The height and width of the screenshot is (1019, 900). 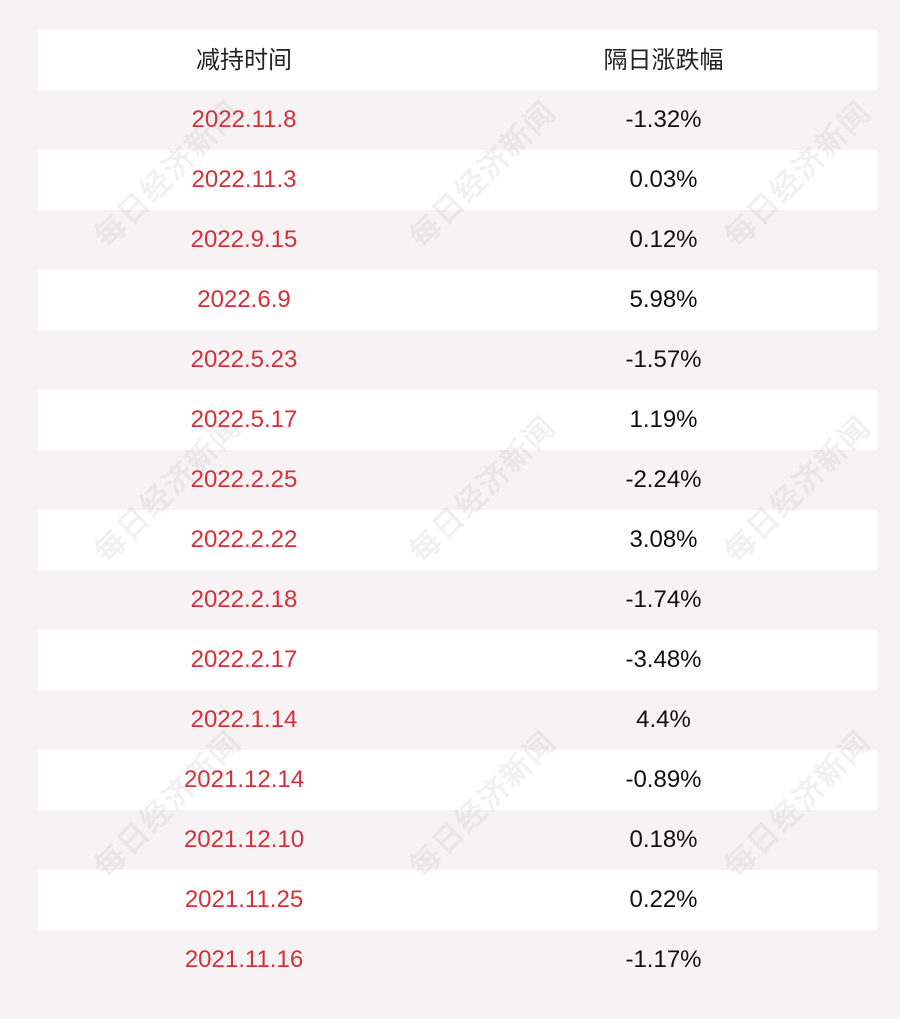 What do you see at coordinates (663, 839) in the screenshot?
I see `next-day-change: 0.18%` at bounding box center [663, 839].